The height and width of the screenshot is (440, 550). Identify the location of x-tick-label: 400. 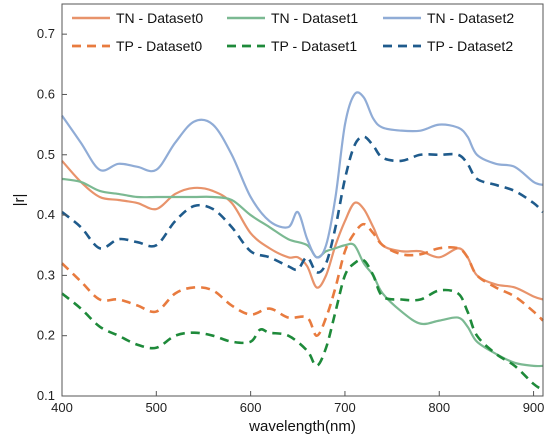
(62, 407).